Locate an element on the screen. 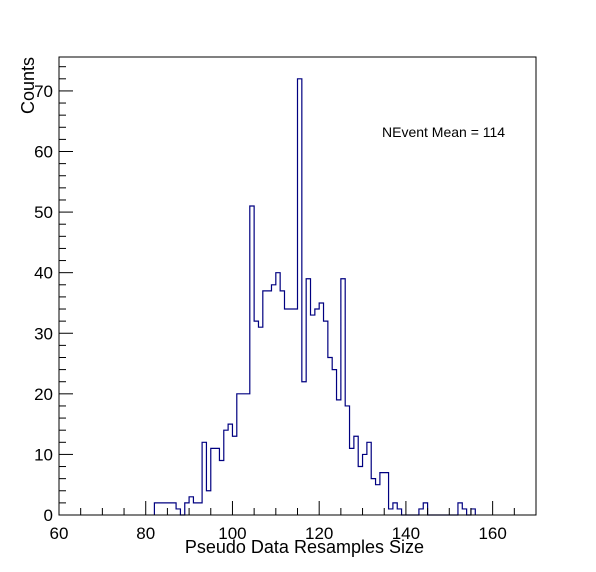 Image resolution: width=596 pixels, height=572 pixels. y-tick-label: 10 is located at coordinates (43, 454).